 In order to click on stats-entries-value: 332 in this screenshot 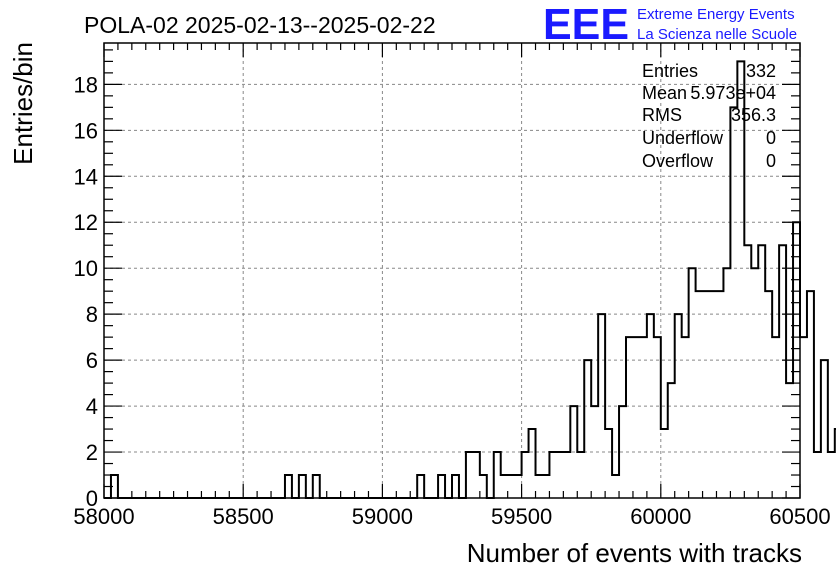, I will do `click(761, 71)`.